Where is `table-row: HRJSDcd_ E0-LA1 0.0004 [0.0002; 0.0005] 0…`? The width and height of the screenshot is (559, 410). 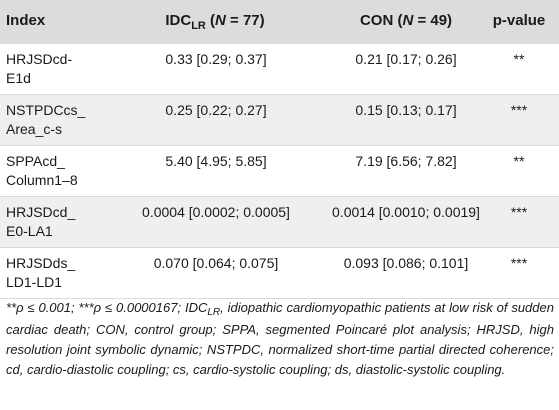
table-row: HRJSDcd_ E0-LA1 0.0004 [0.0002; 0.0005] 0… is located at coordinates (279, 222).